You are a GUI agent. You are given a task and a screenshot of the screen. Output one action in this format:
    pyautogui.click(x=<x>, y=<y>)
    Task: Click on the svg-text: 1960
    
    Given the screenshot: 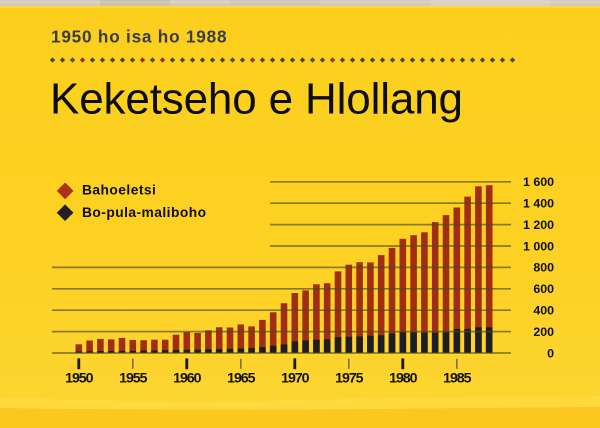 What is the action you would take?
    pyautogui.click(x=187, y=379)
    